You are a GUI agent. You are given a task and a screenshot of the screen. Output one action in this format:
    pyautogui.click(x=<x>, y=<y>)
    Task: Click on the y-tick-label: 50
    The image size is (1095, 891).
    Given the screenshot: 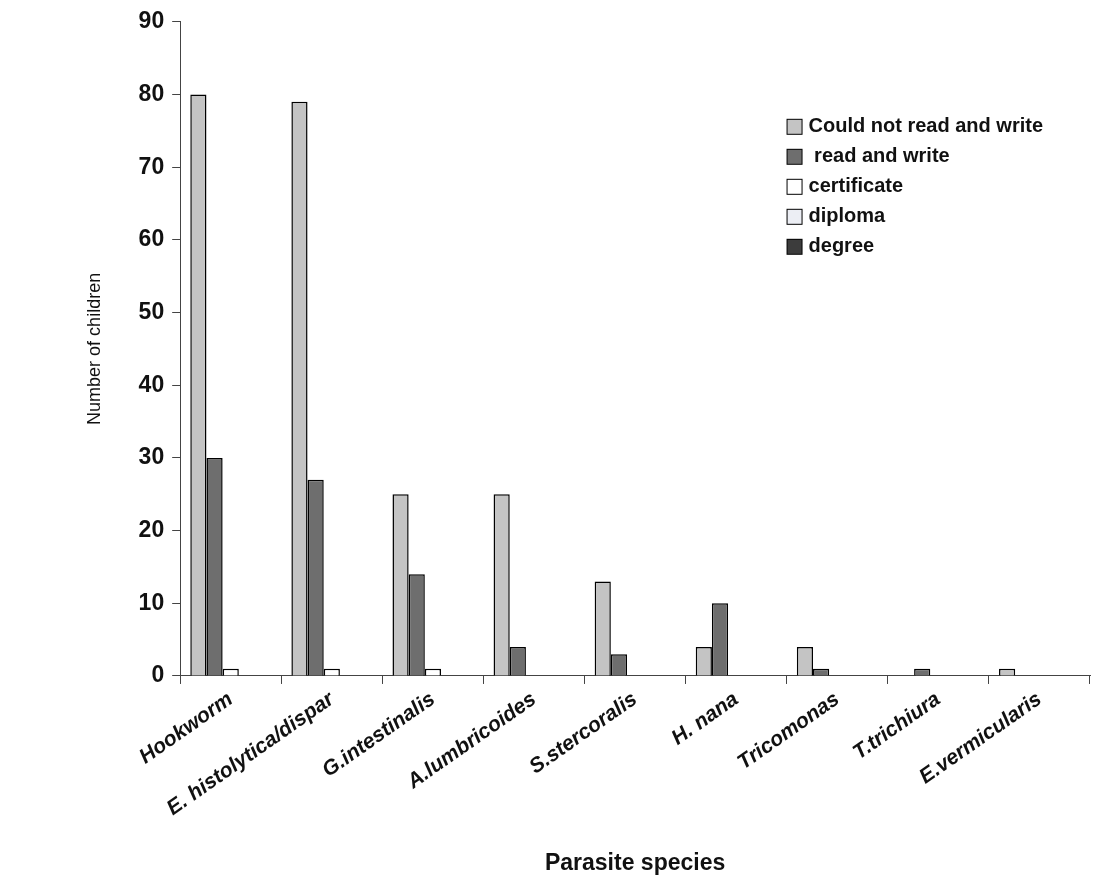 What is the action you would take?
    pyautogui.click(x=151, y=310)
    